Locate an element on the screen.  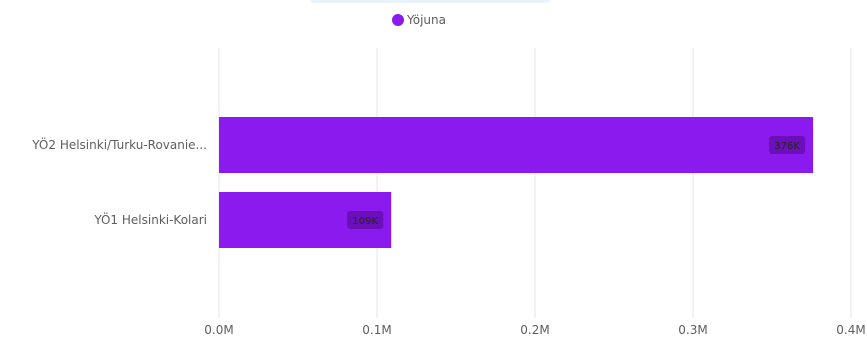
x-tick-label: 0.1M is located at coordinates (376, 330).